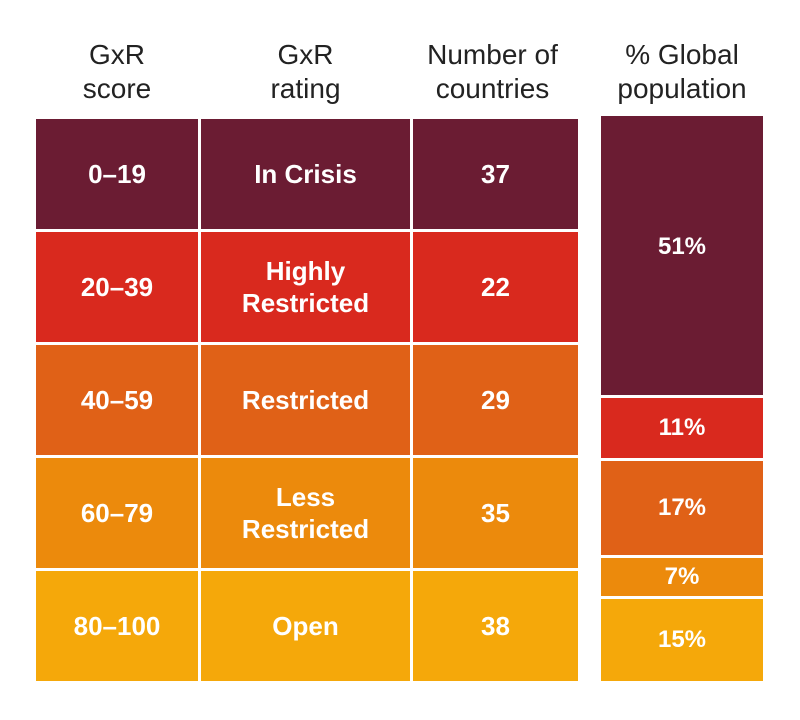 This screenshot has height=720, width=800. I want to click on header-line: rating, so click(305, 88).